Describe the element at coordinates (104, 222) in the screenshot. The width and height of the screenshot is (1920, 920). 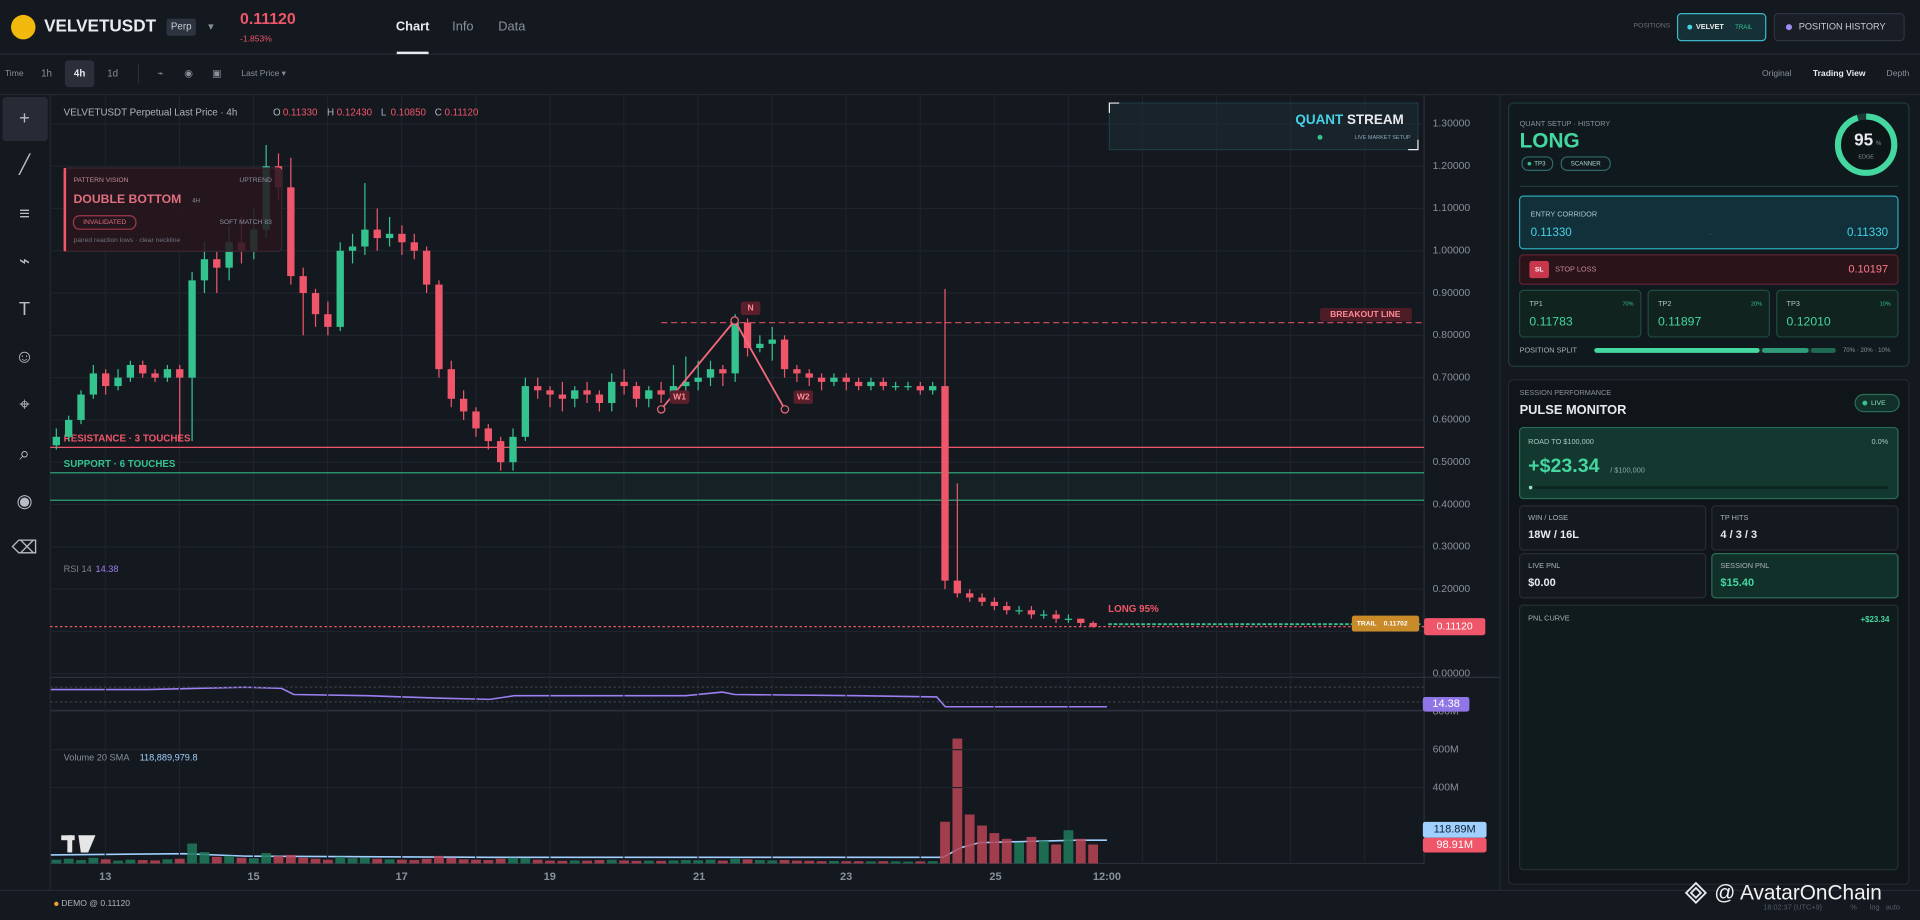
I see `status-chip` at that location.